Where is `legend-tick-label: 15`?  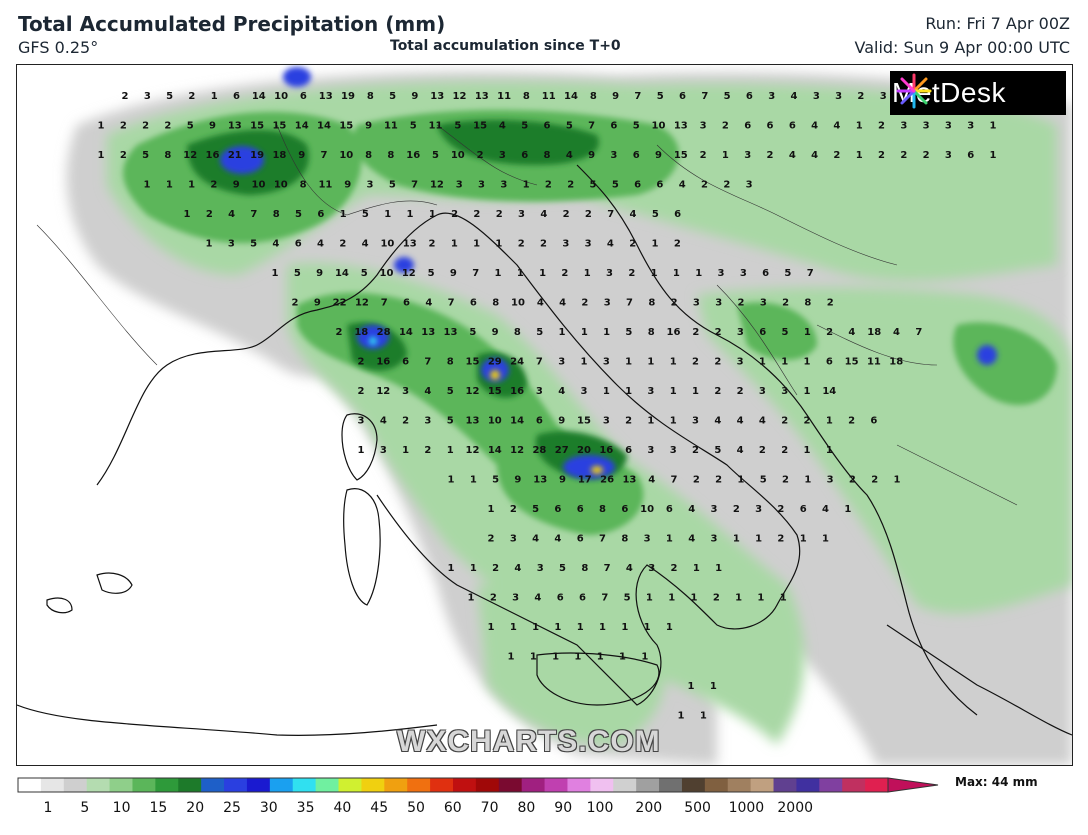
legend-tick-label: 15 is located at coordinates (158, 808).